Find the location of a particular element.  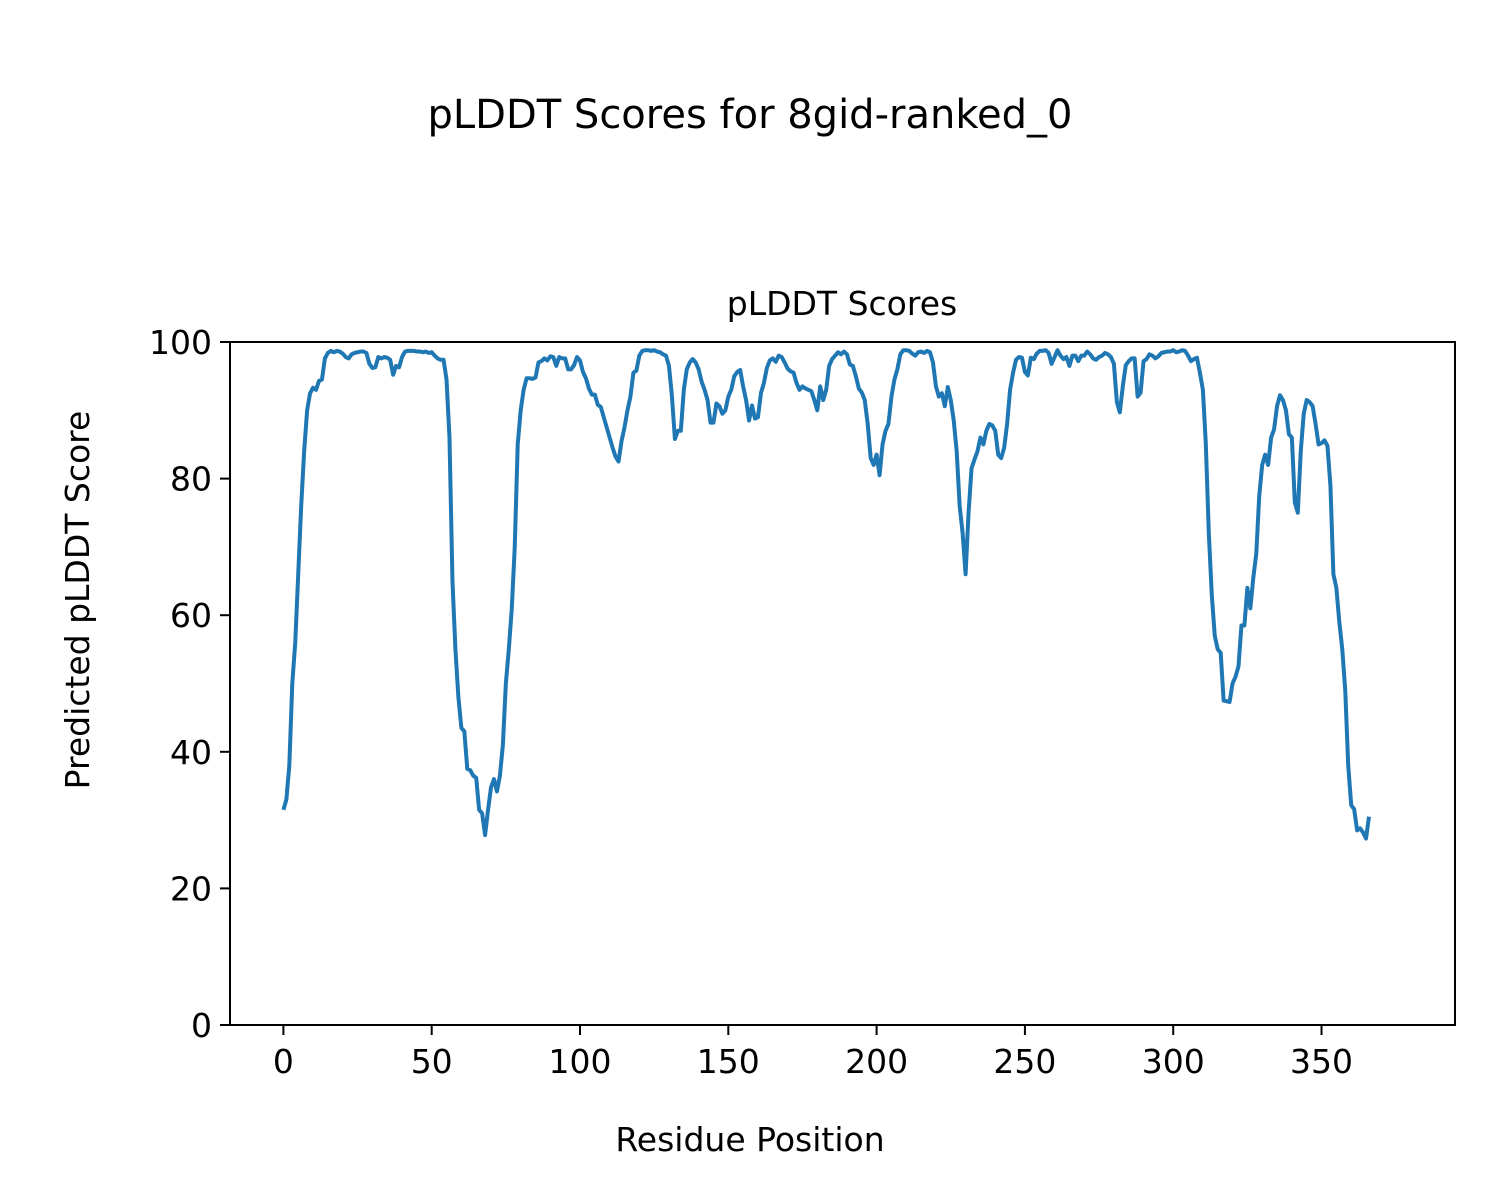

x-tick-label: 50 is located at coordinates (432, 1061).